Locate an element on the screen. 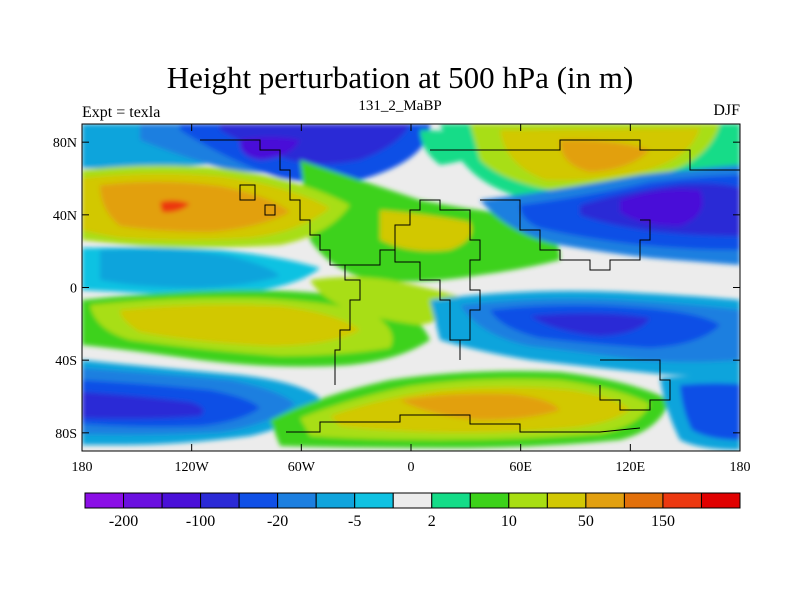  colorbar-label: 10 is located at coordinates (509, 521).